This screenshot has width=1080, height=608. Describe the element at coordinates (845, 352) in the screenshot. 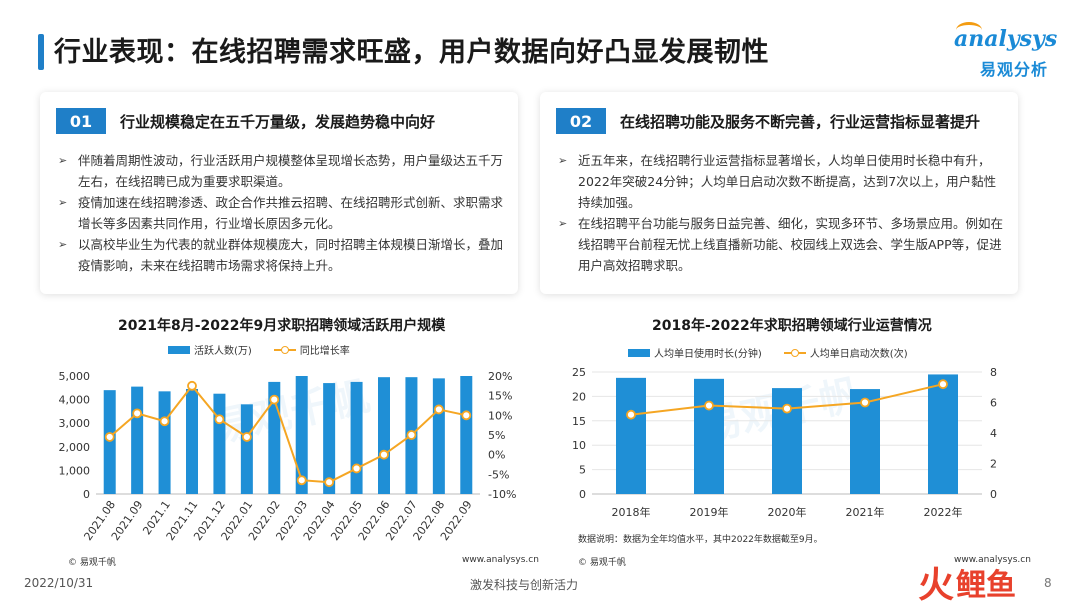

I see `legend-item: 人均单日启动次数(次)` at that location.